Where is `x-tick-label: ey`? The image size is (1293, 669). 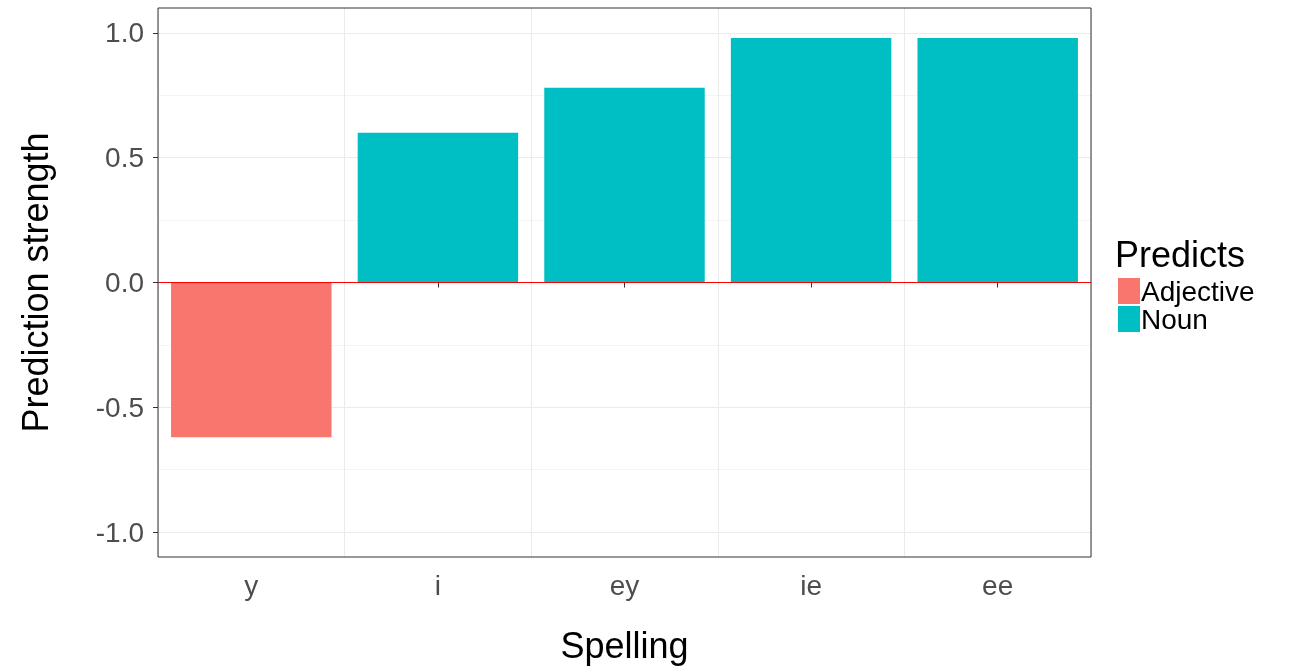 x-tick-label: ey is located at coordinates (624, 585).